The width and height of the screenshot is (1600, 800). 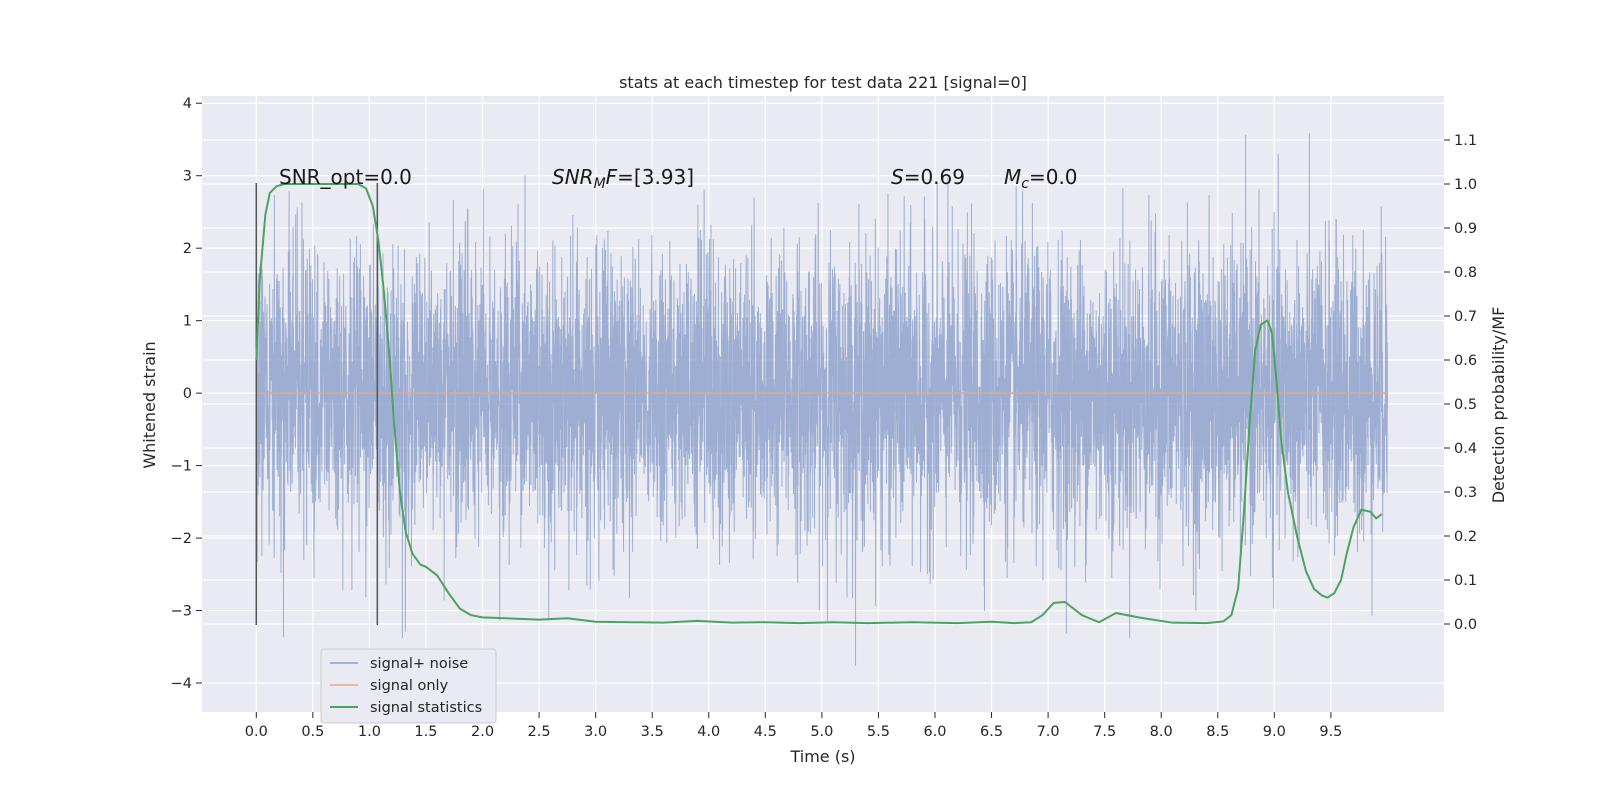 I want to click on annotation-mc: Mc=0.0, so click(x=1041, y=178).